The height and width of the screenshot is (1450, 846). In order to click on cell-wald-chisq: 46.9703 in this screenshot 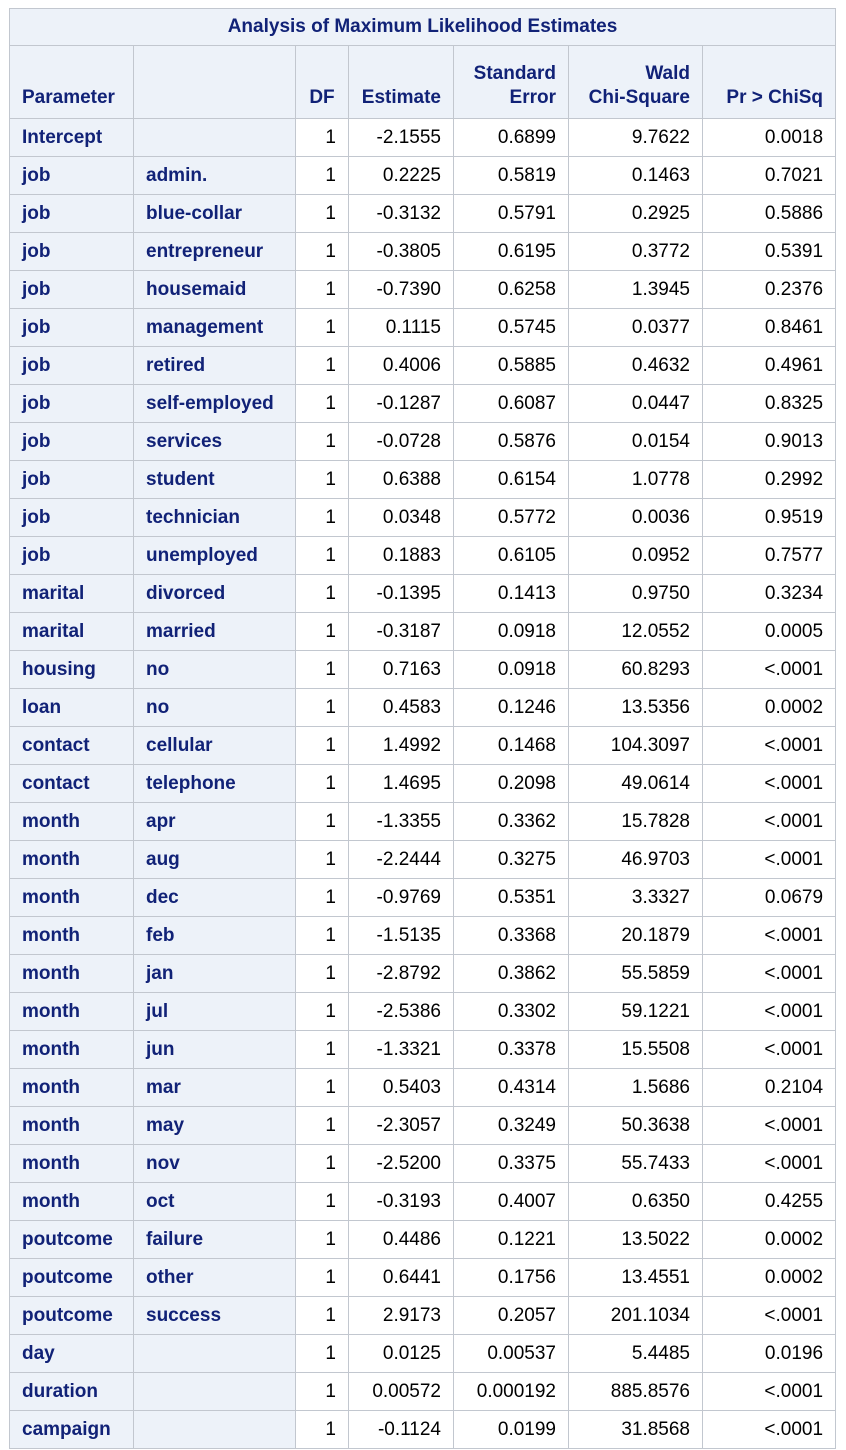, I will do `click(635, 859)`.